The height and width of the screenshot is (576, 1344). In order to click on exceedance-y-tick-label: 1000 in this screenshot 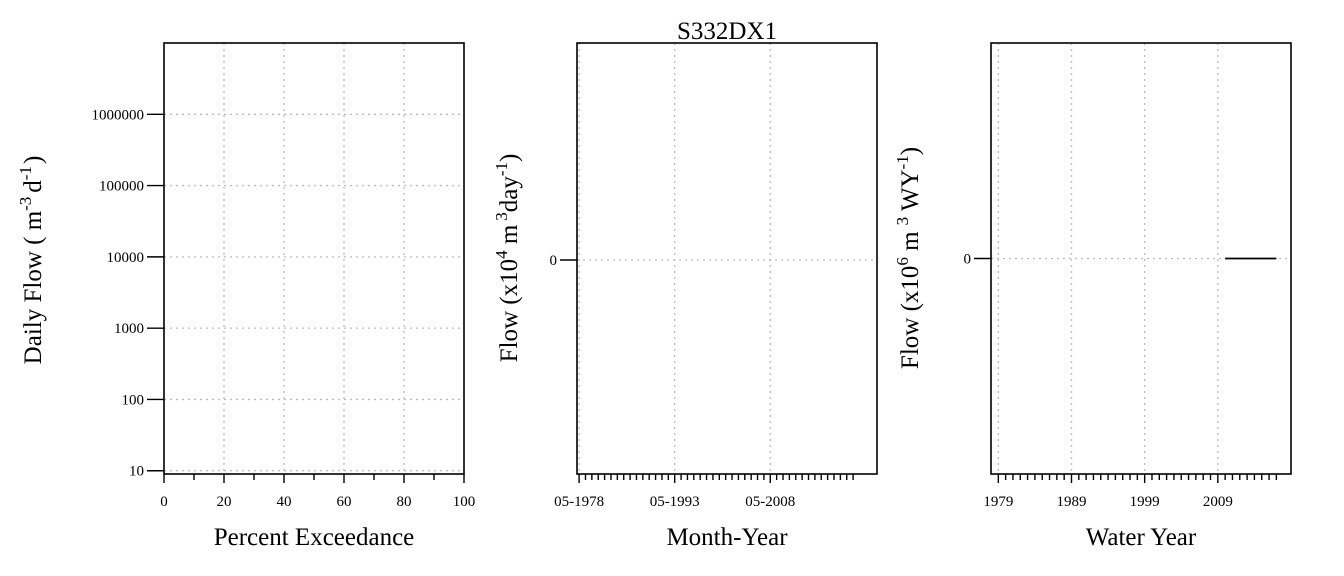, I will do `click(129, 329)`.